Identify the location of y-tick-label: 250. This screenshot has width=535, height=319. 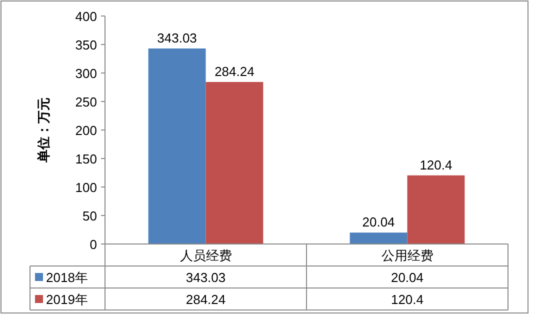
(86, 102).